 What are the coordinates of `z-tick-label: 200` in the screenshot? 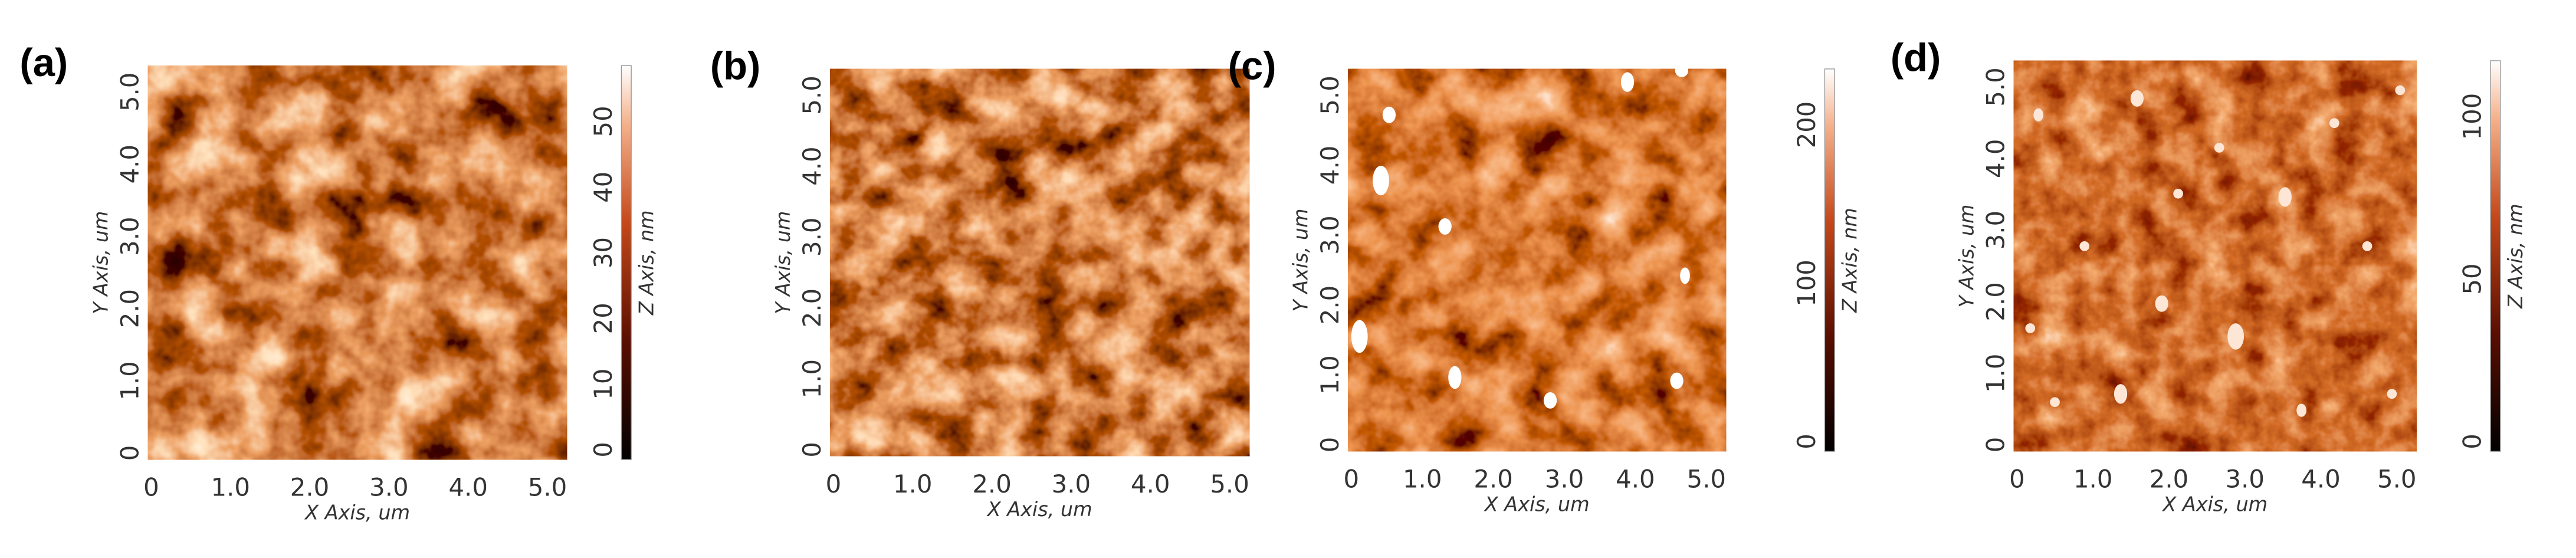 It's located at (1806, 125).